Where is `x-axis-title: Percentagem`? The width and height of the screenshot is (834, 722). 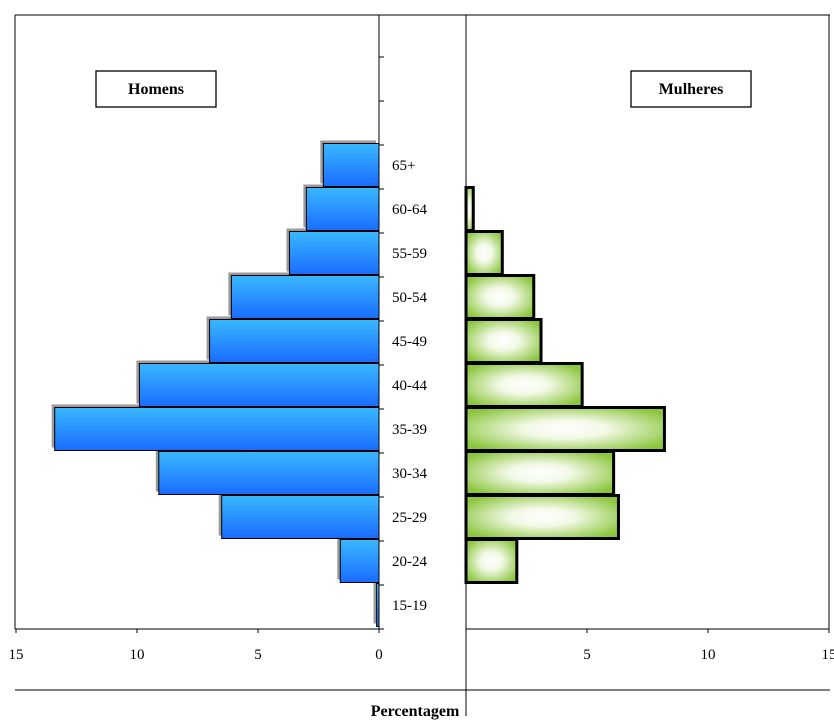
x-axis-title: Percentagem is located at coordinates (415, 711).